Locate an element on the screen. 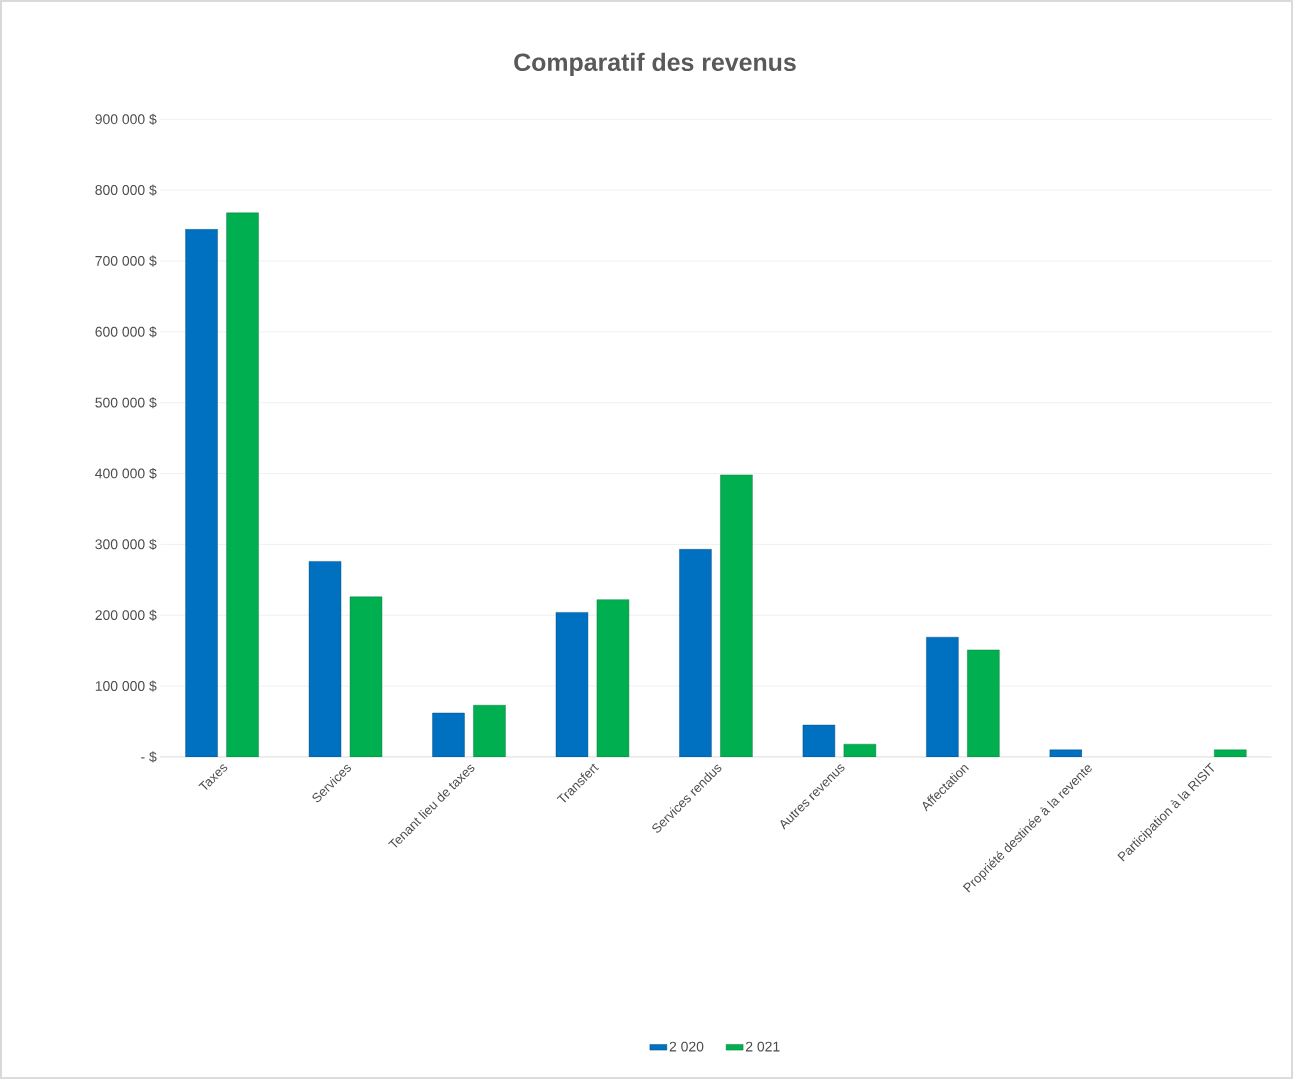 This screenshot has height=1079, width=1293. y-tick-label: 500 000 $ is located at coordinates (126, 402).